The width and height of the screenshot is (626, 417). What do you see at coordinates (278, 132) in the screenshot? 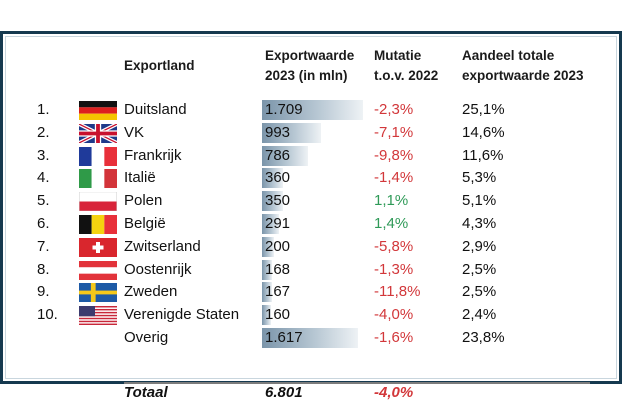
I see `export-value: 993` at bounding box center [278, 132].